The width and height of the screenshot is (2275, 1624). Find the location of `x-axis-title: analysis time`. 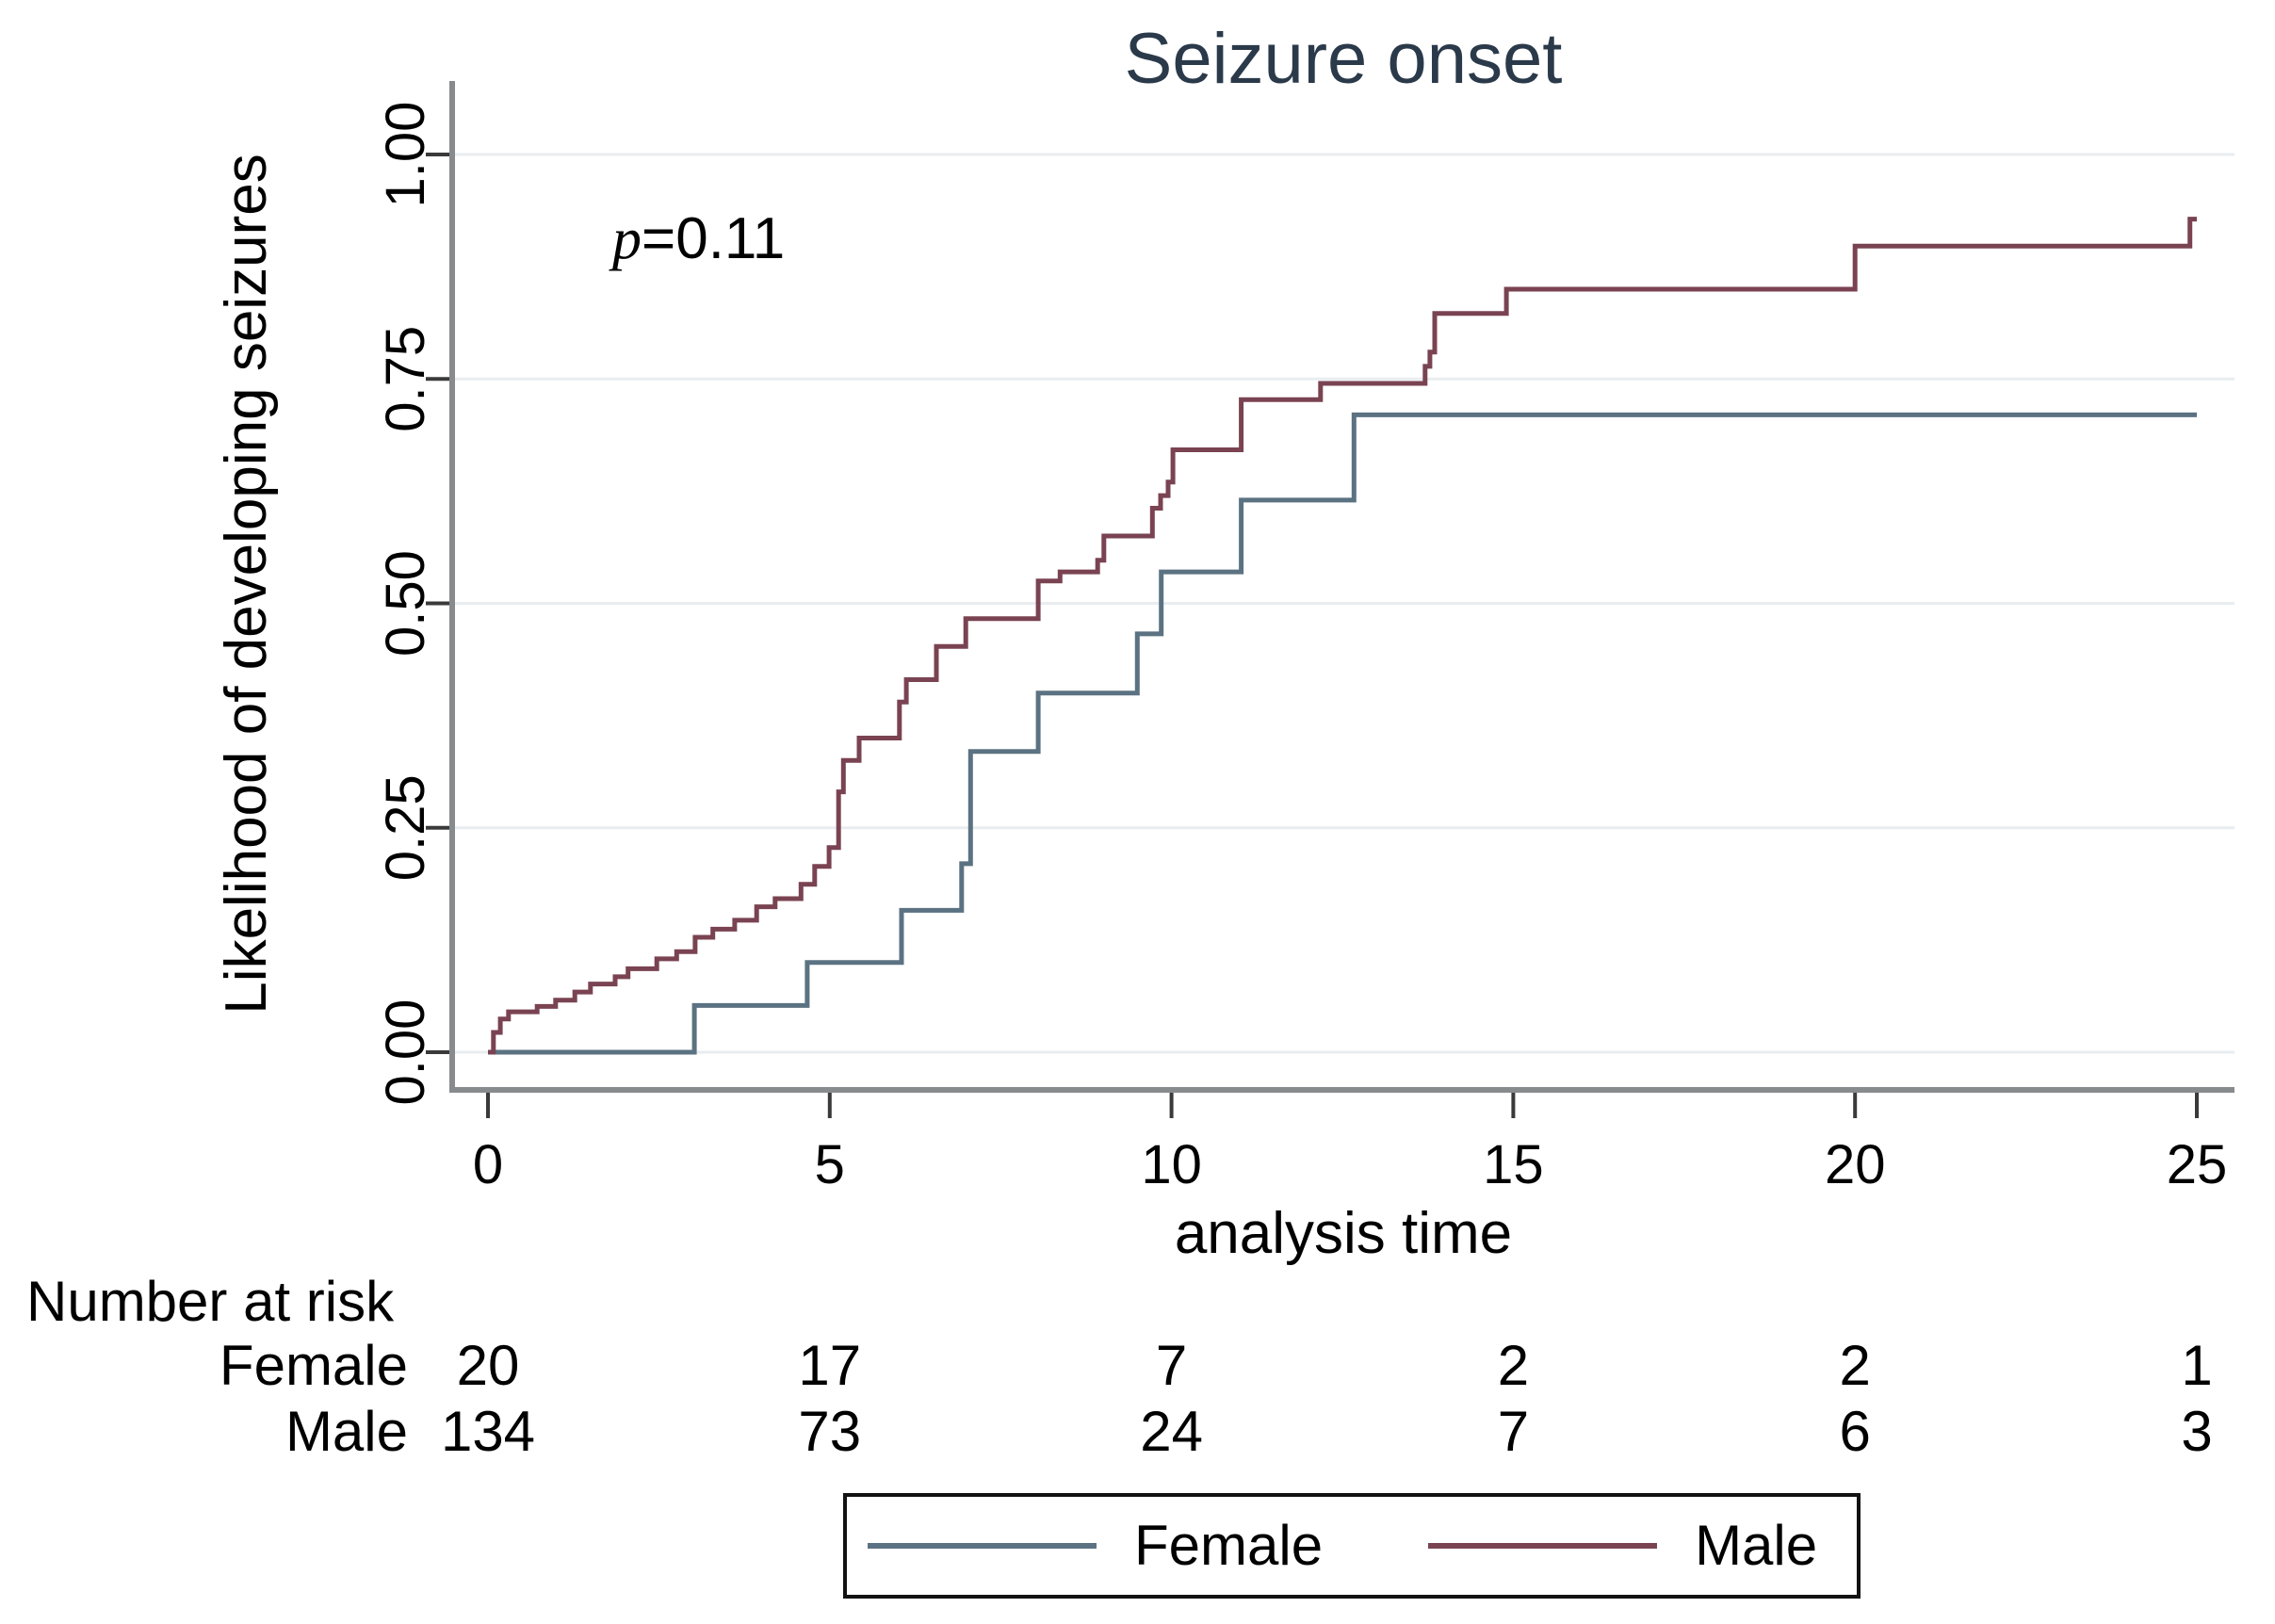

x-axis-title: analysis time is located at coordinates (1343, 1233).